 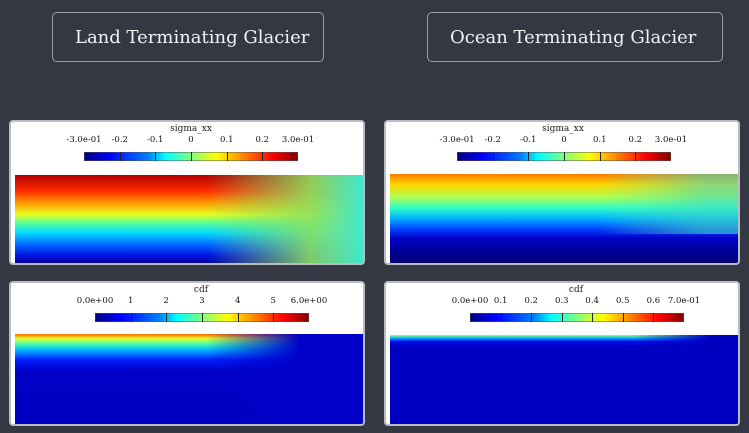 What do you see at coordinates (562, 301) in the screenshot?
I see `tick-label: 0.3` at bounding box center [562, 301].